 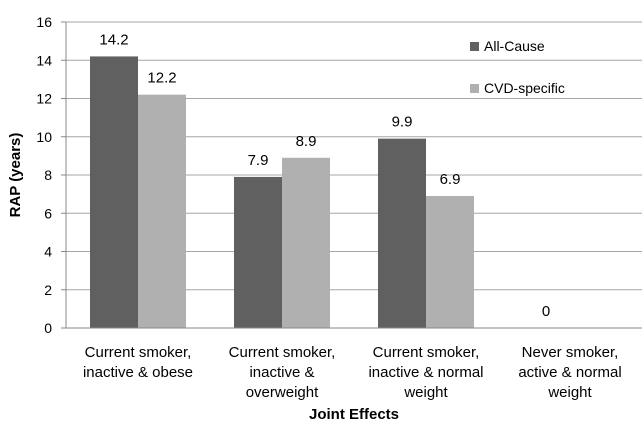 I want to click on y-tick-label: 4, so click(x=48, y=252).